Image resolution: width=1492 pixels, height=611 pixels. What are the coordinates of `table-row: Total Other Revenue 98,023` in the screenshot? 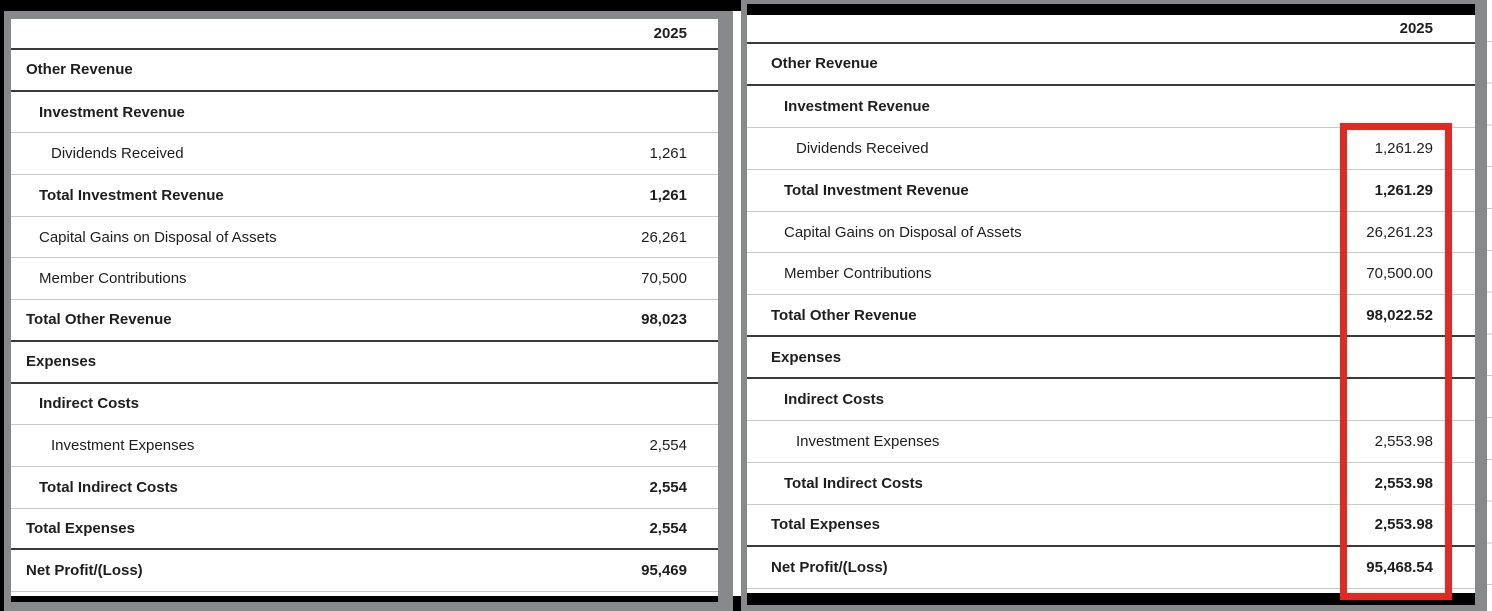 It's located at (364, 321).